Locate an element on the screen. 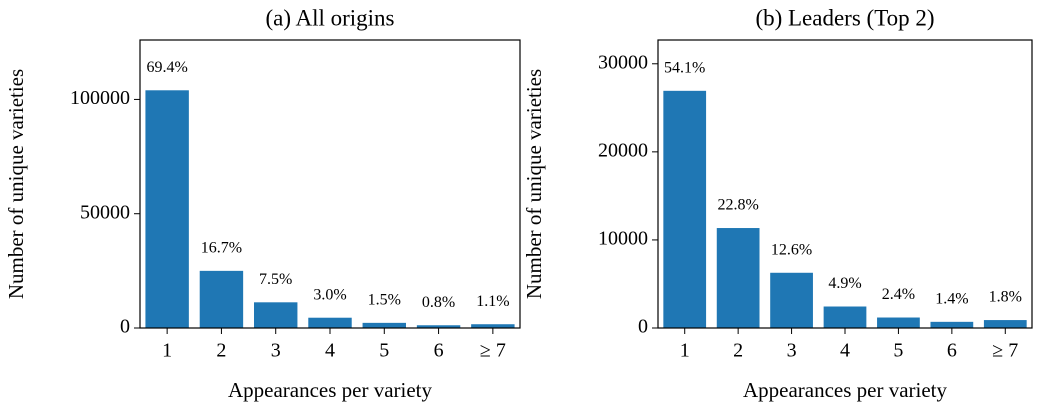 The width and height of the screenshot is (1043, 411). value-label: 54.1% is located at coordinates (684, 67).